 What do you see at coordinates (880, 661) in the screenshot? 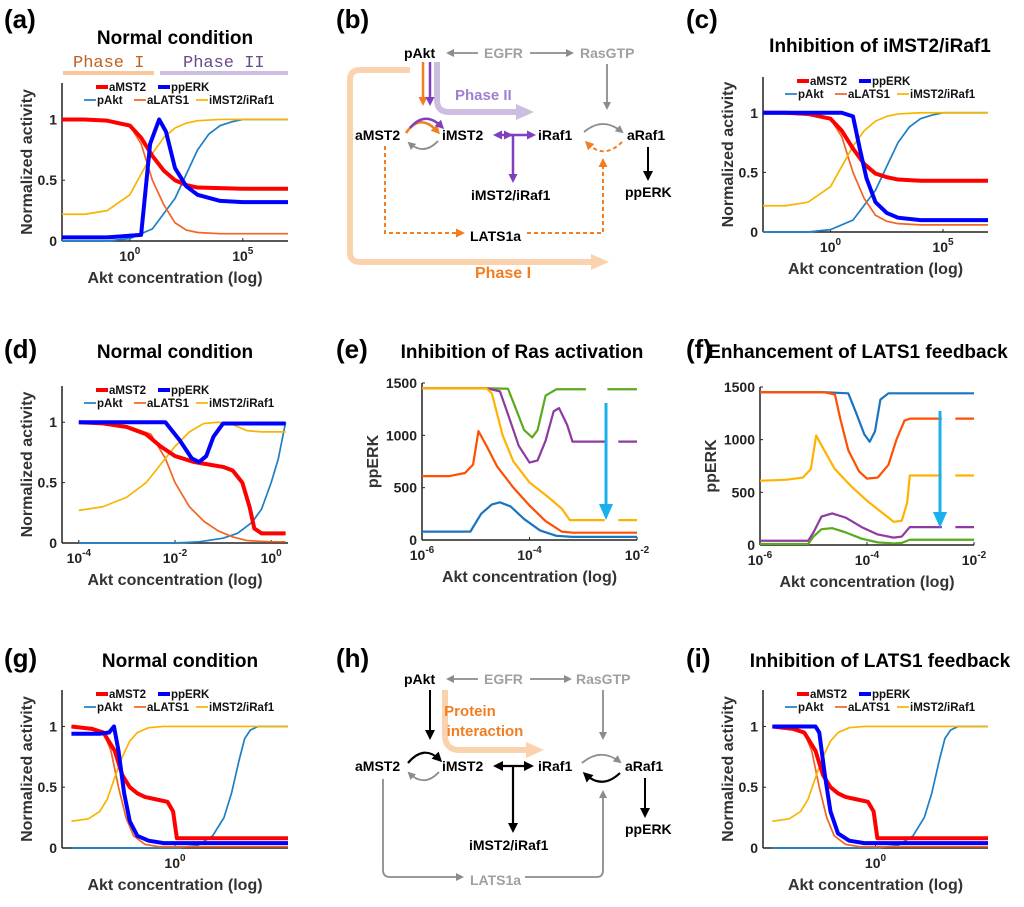
I see `chart-title: Inhibition of LATS1 feedback` at bounding box center [880, 661].